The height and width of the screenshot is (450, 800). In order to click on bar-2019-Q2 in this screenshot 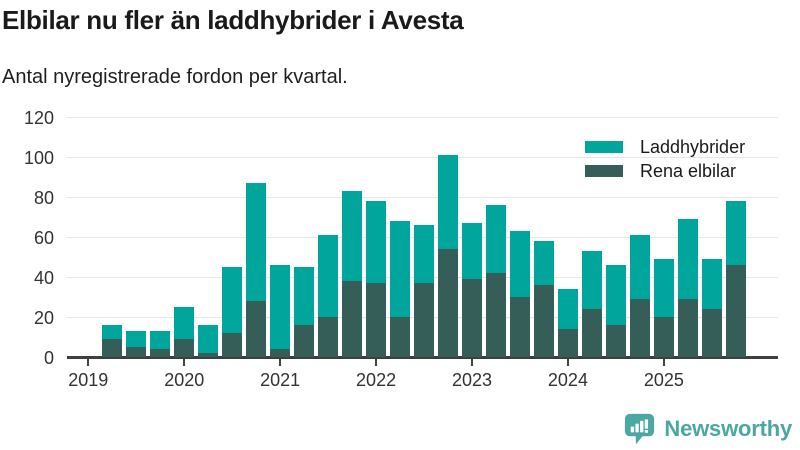, I will do `click(112, 341)`.